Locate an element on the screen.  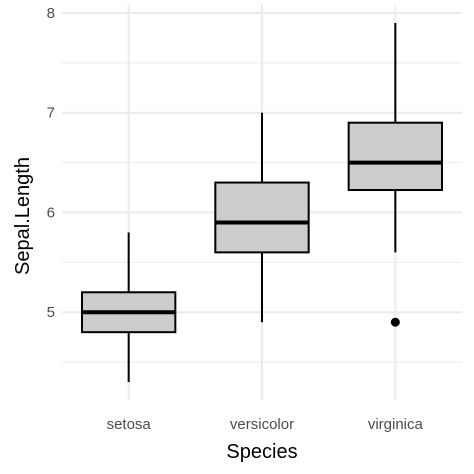
x-tick-labels: setosa versicolor virginica is located at coordinates (265, 424).